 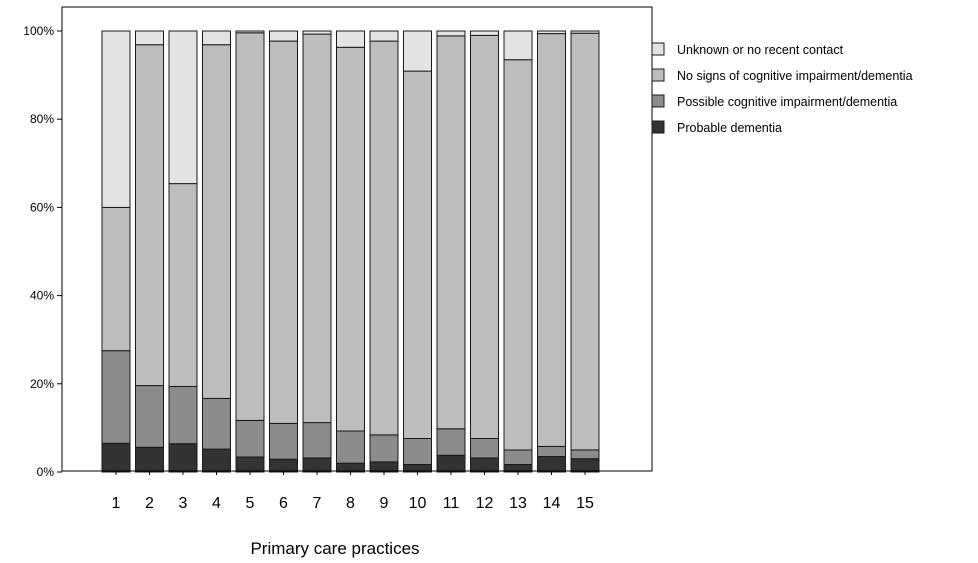 What do you see at coordinates (729, 128) in the screenshot?
I see `legend-label-4: Probable dementia` at bounding box center [729, 128].